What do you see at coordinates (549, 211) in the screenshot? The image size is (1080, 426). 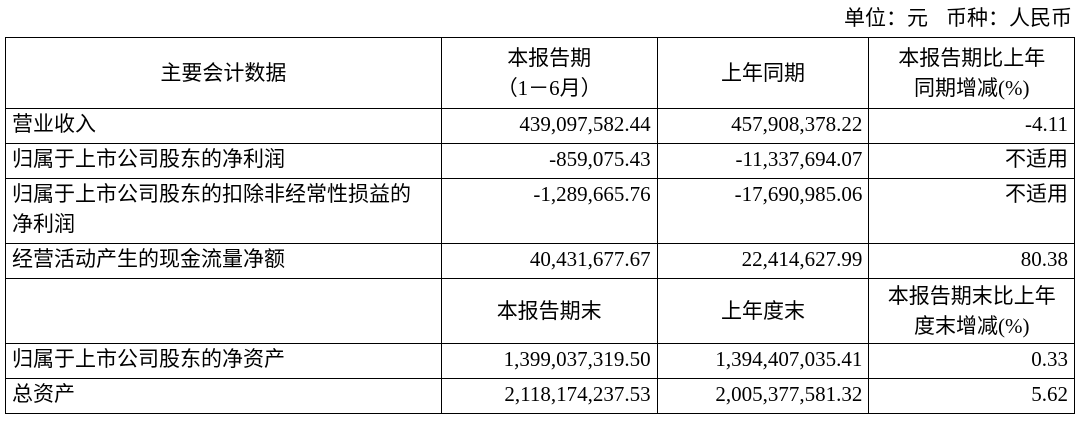 I see `value-cell: -1,289,665.76` at bounding box center [549, 211].